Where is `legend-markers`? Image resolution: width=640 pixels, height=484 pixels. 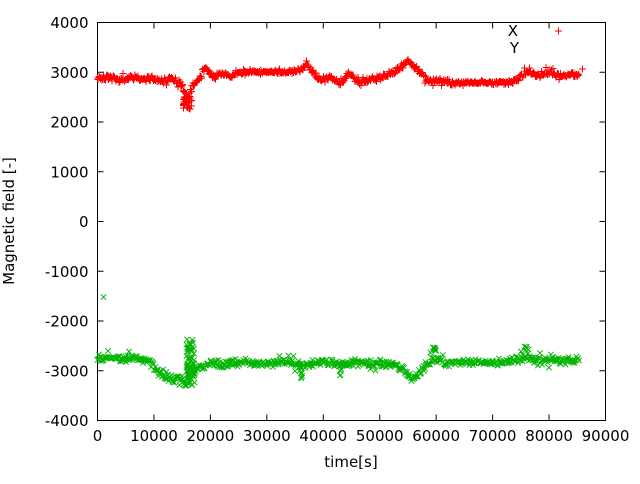
legend-markers is located at coordinates (558, 31).